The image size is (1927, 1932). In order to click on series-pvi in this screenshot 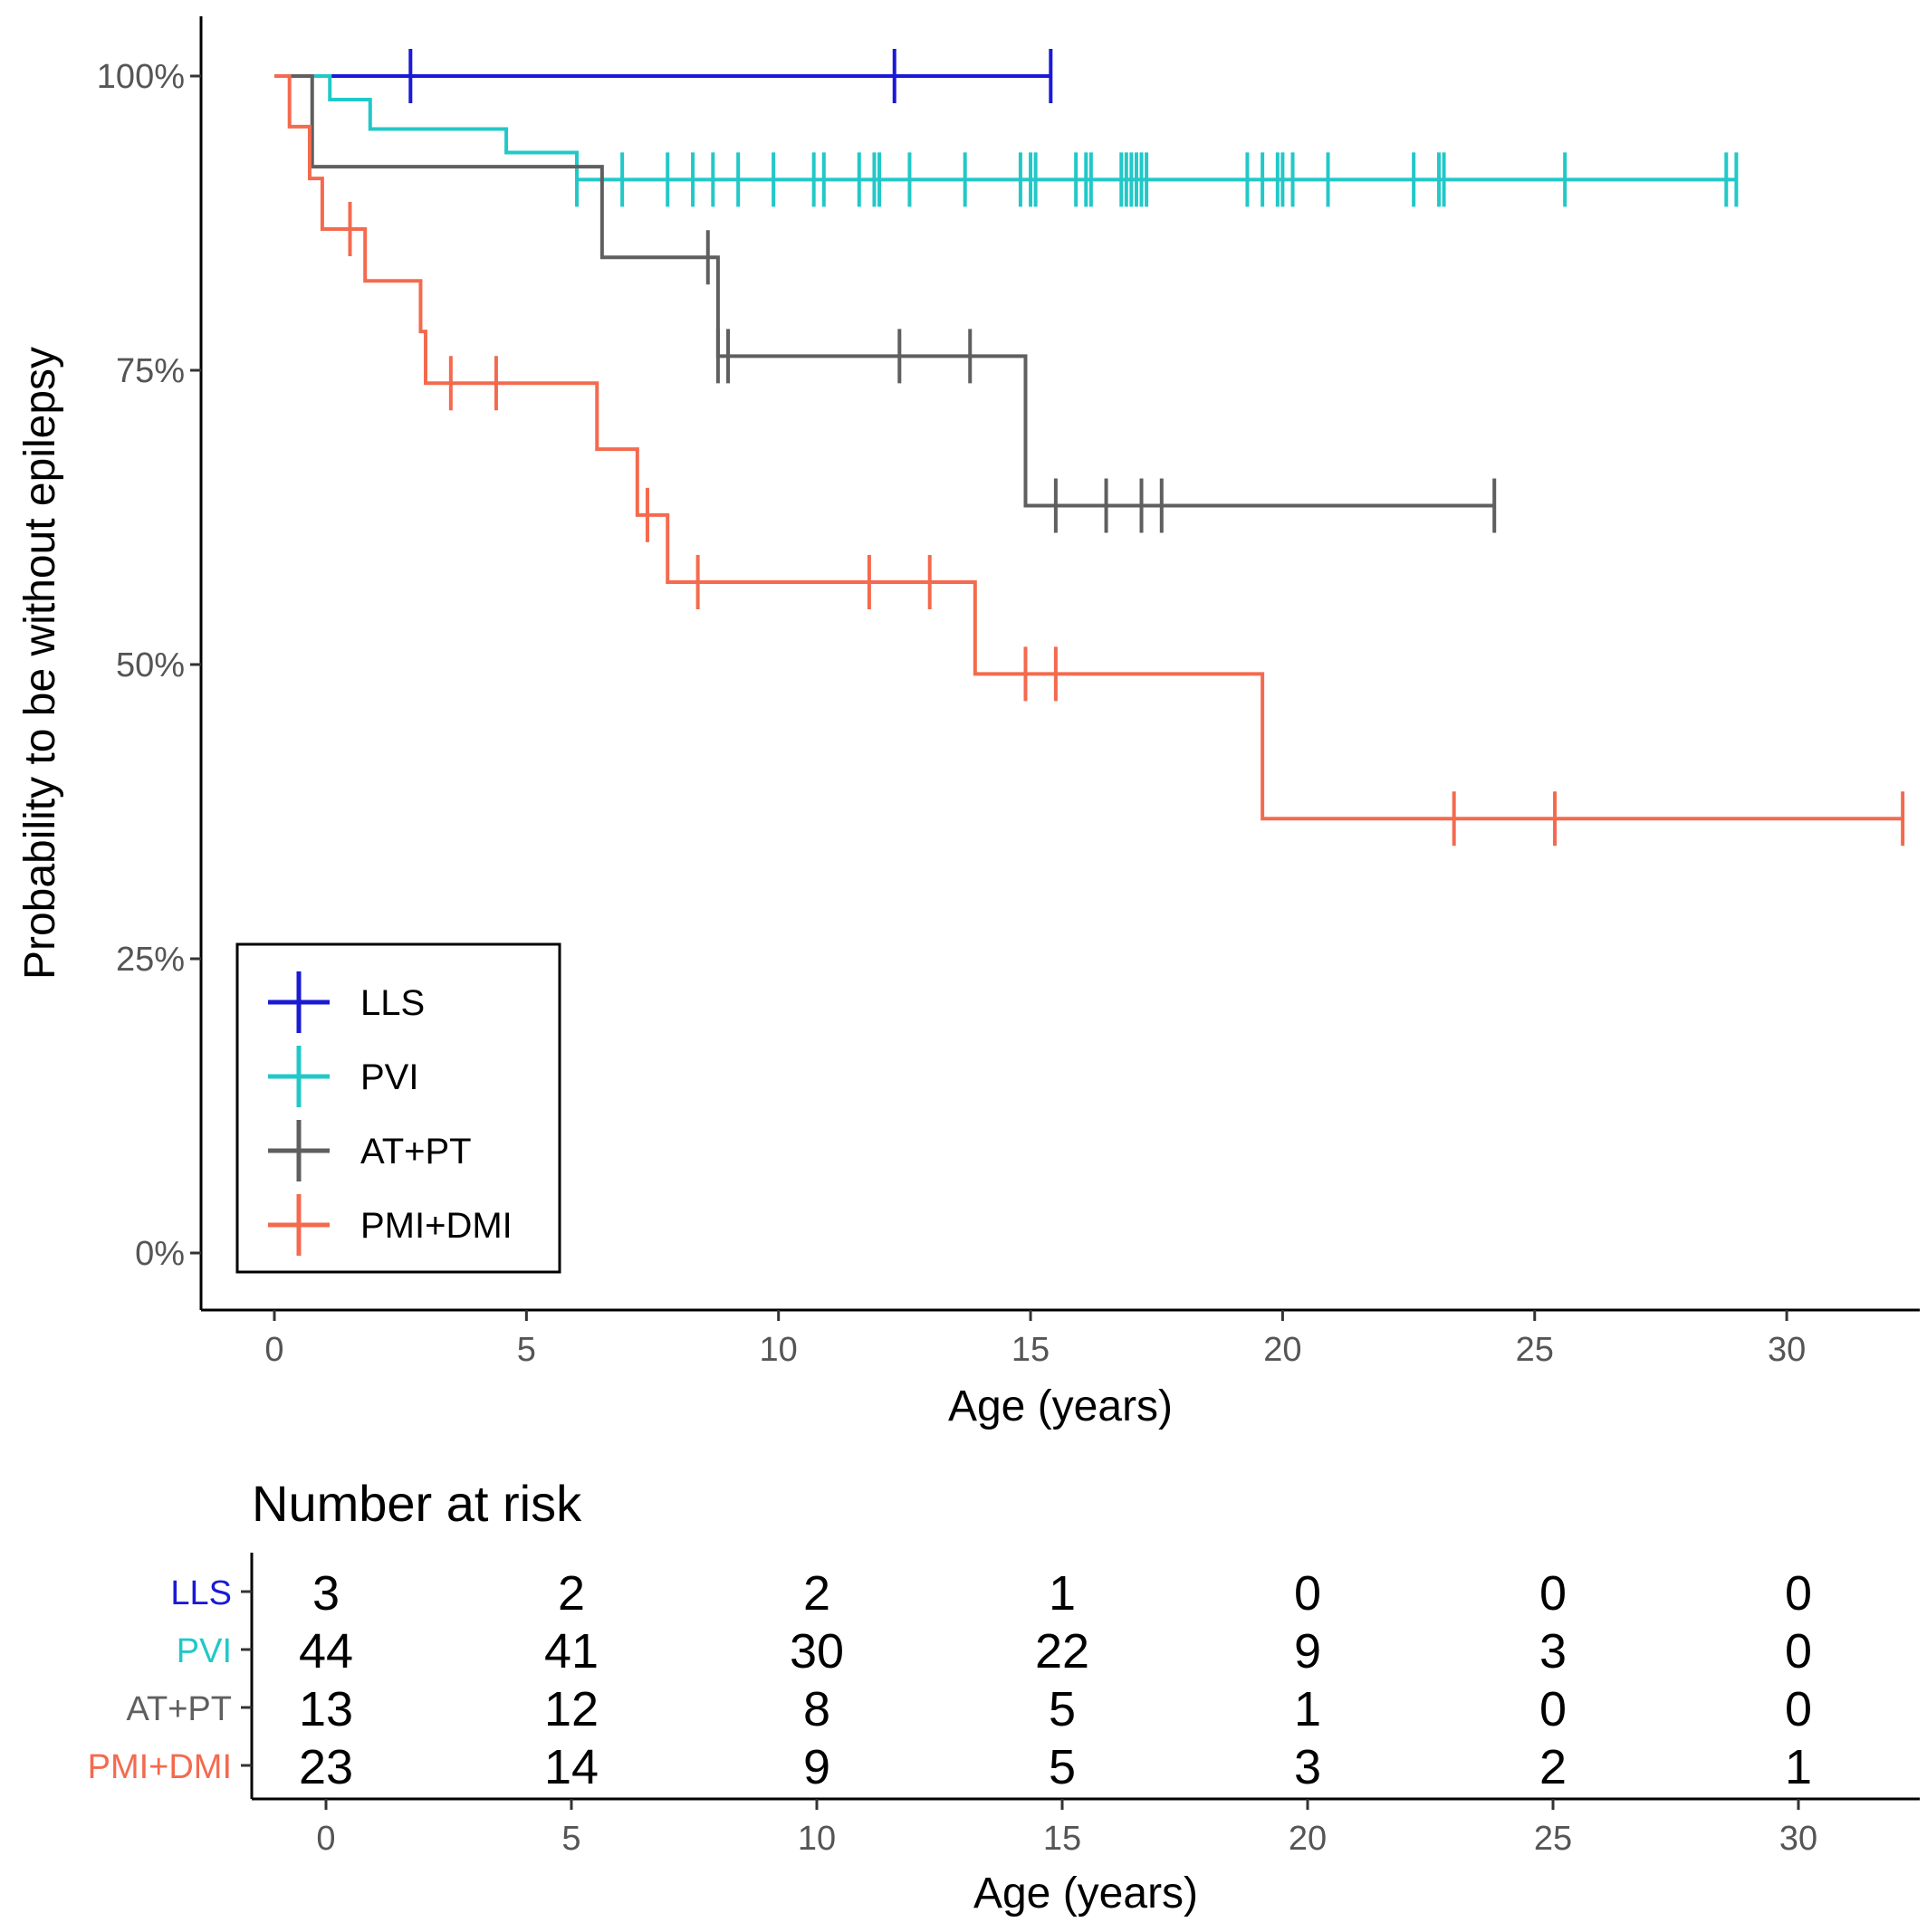, I will do `click(1006, 140)`.